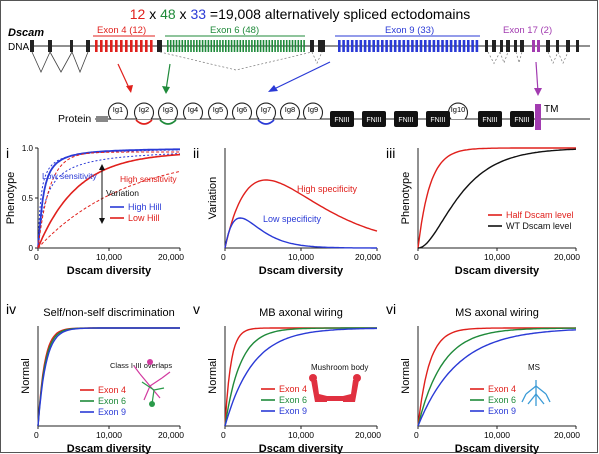  Describe the element at coordinates (121, 30) in the screenshot. I see `exon4-label: Exon 4 (12)` at that location.